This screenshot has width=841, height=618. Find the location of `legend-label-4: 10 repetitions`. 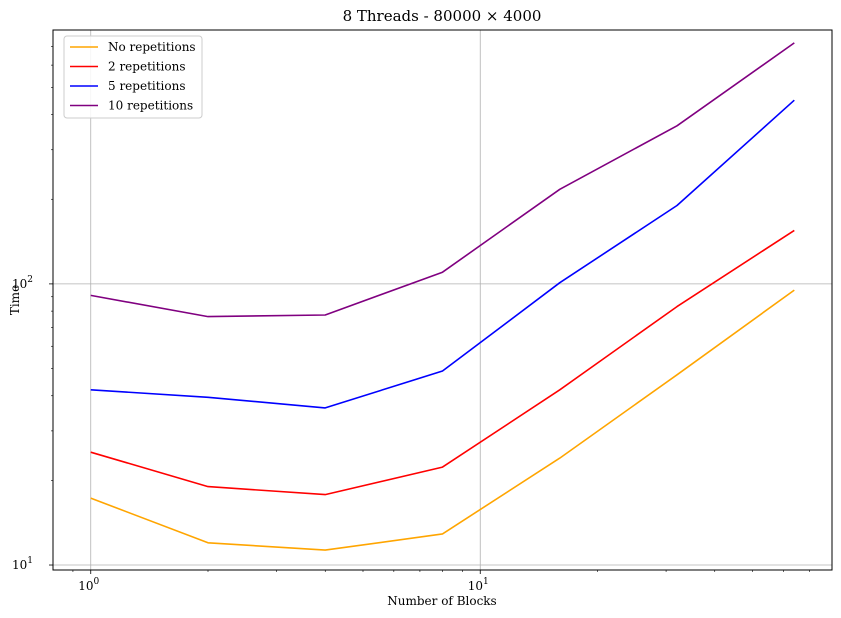

legend-label-4: 10 repetitions is located at coordinates (150, 106).